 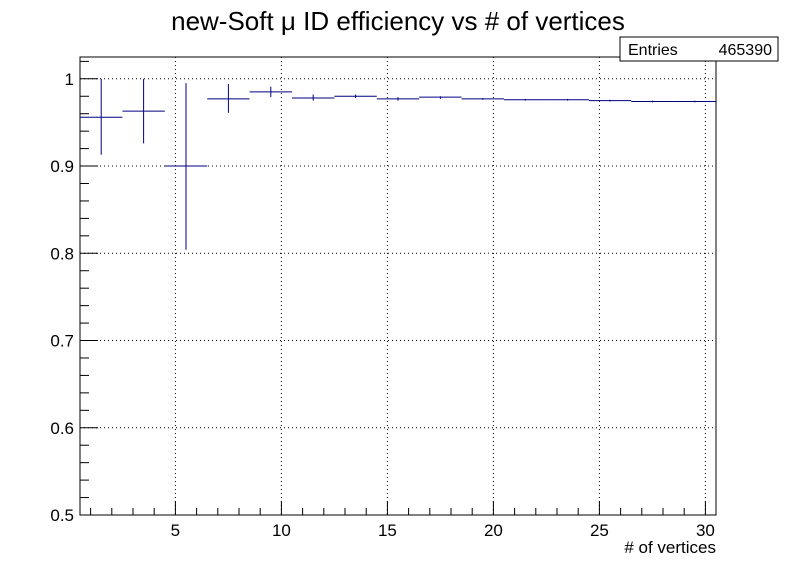 I want to click on y-tick-label: 0.8, so click(x=62, y=253).